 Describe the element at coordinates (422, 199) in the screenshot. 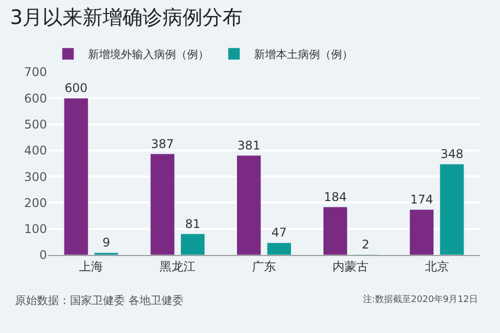

I see `data-label: 174` at that location.